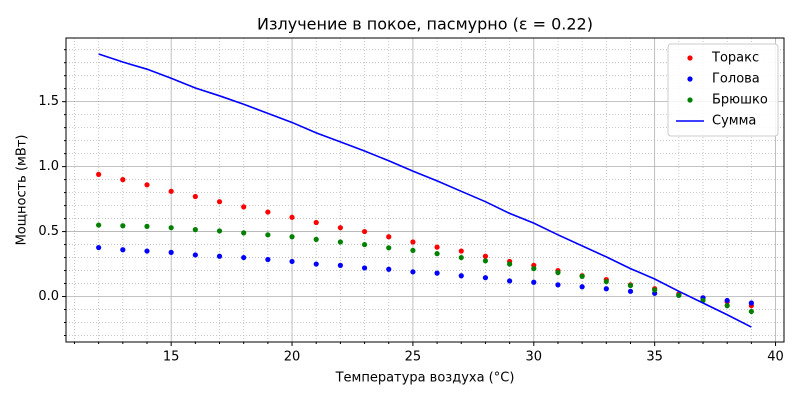 Image resolution: width=800 pixels, height=404 pixels. Describe the element at coordinates (735, 58) in the screenshot. I see `legend-label: Торакс` at that location.